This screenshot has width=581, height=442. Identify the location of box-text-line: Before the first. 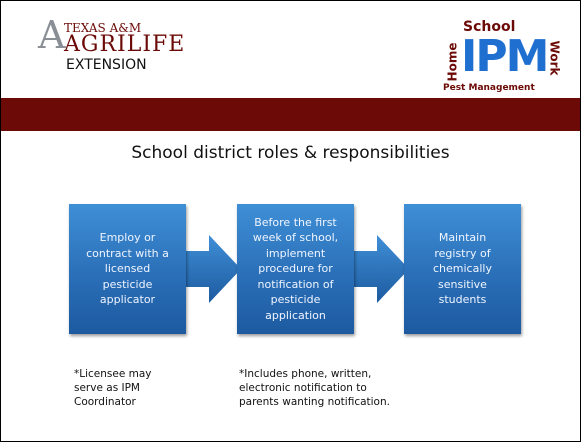
(295, 222).